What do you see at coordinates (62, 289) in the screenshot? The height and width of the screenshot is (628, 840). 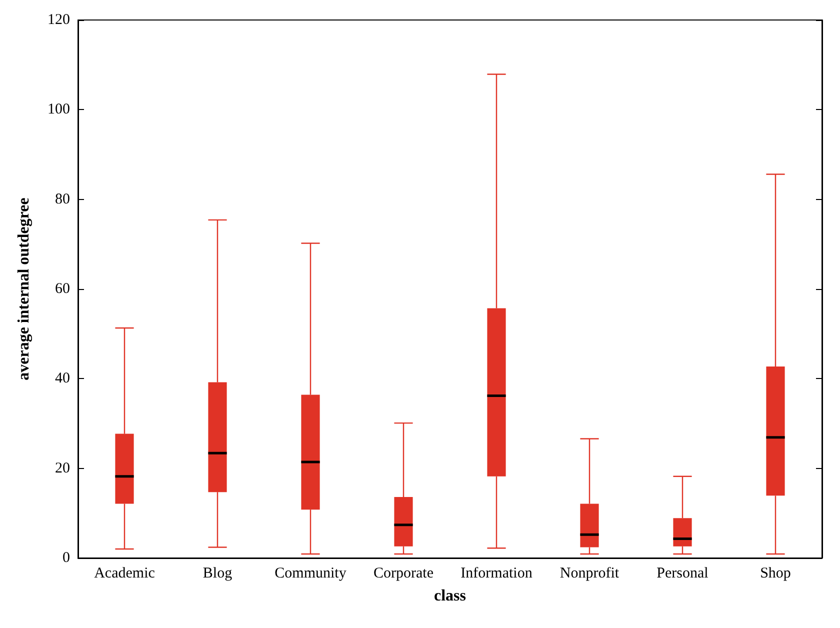 I see `y-tick-label: 60` at bounding box center [62, 289].